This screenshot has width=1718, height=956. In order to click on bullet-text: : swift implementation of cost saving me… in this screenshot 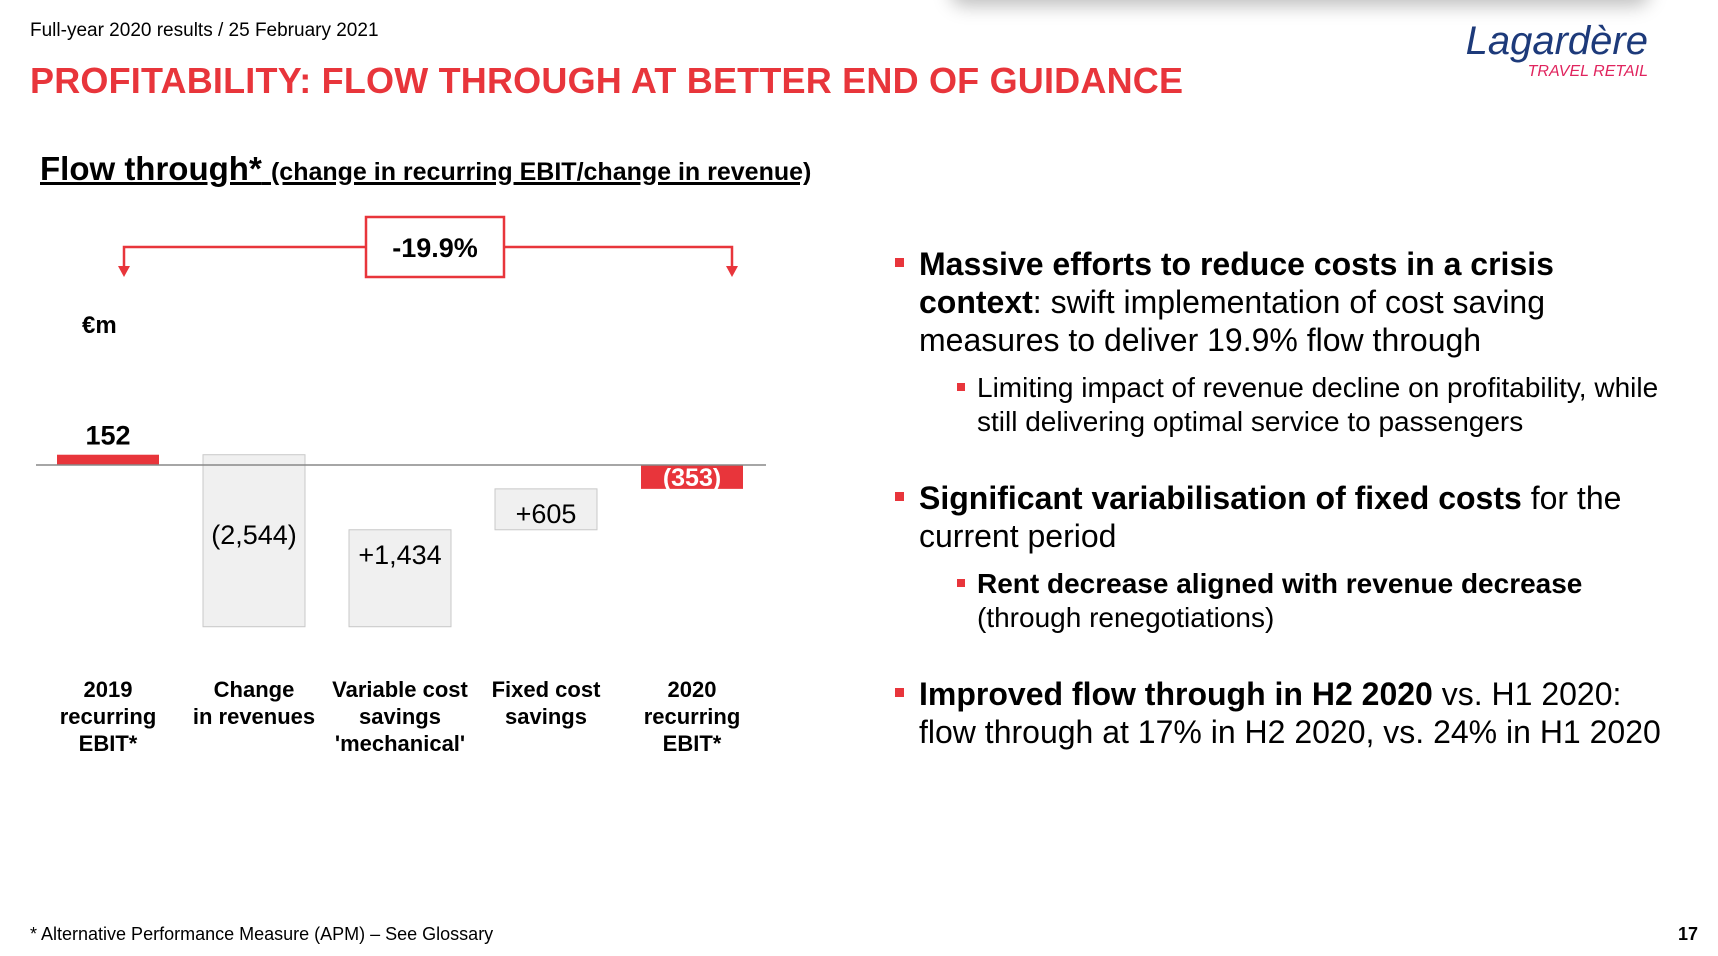, I will do `click(1232, 321)`.